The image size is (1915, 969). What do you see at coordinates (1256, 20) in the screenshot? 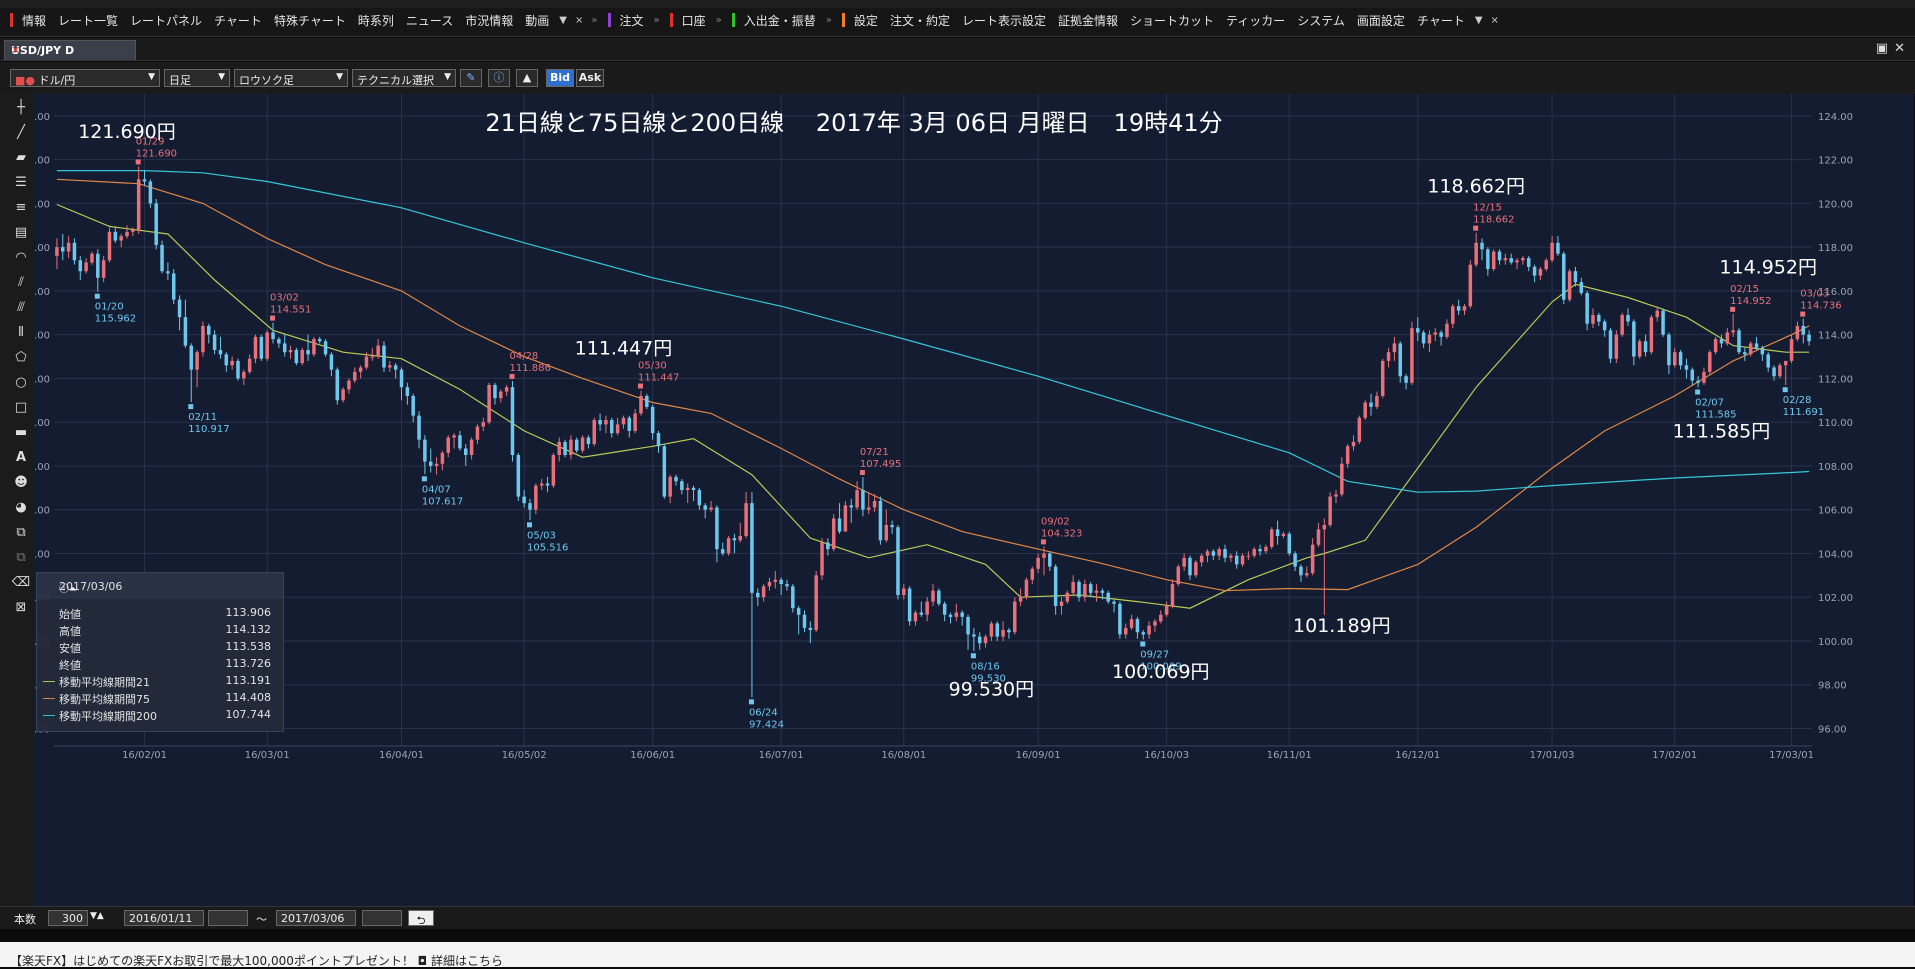
I see `menu-ticker: ティッカー` at bounding box center [1256, 20].